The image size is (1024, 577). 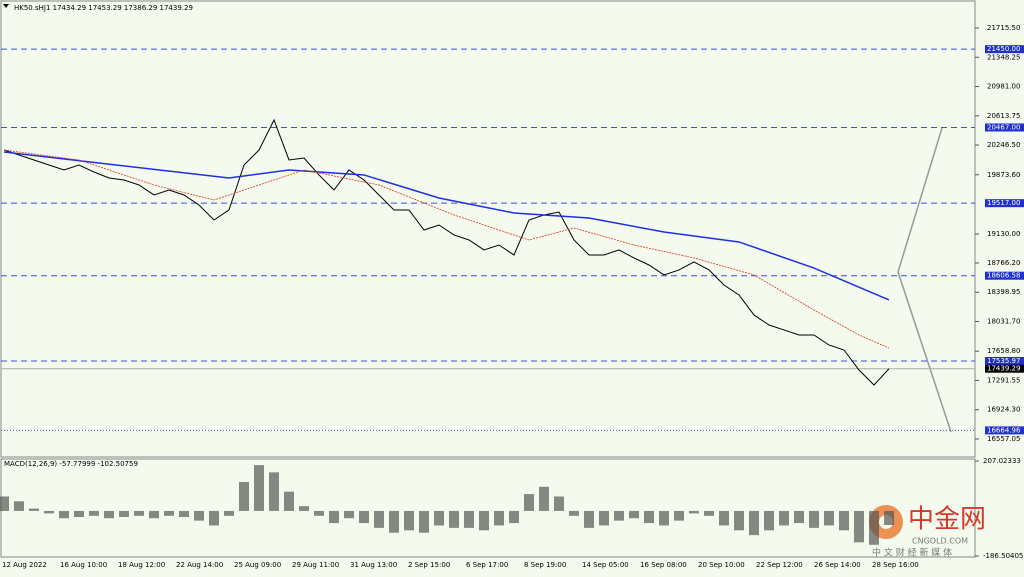 I want to click on macd-label: MACD(12,26,9) -57.77999 -102.50759, so click(x=71, y=464).